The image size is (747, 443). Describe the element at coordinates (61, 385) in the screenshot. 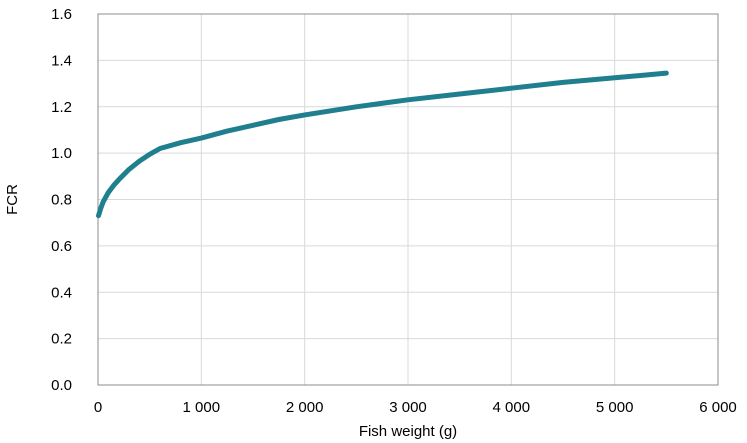

I see `y-tick-label: 0.0` at that location.